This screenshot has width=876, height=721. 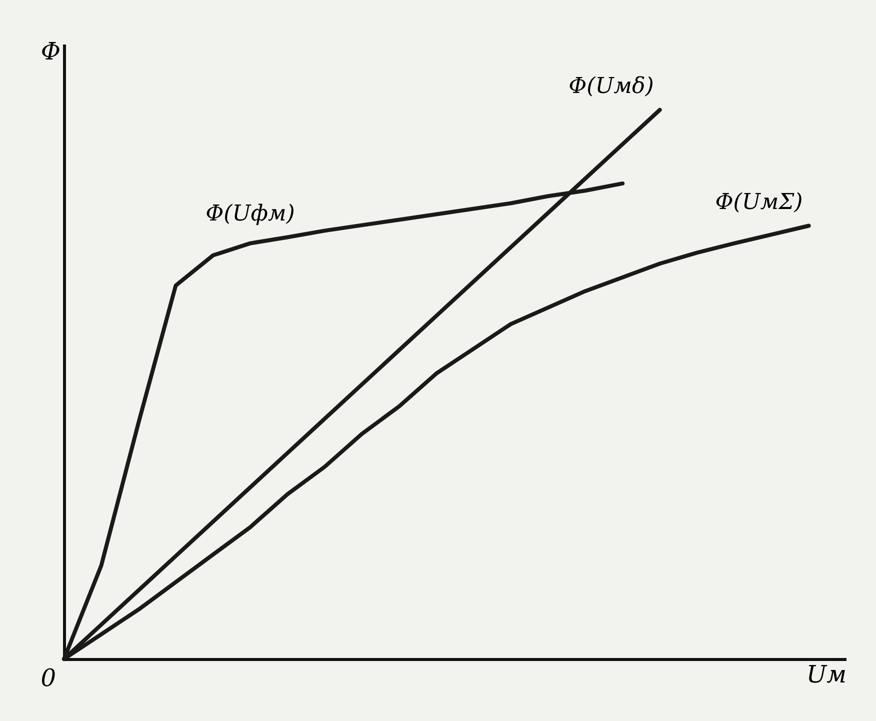 What do you see at coordinates (826, 674) in the screenshot?
I see `x-axis-title: Uм` at bounding box center [826, 674].